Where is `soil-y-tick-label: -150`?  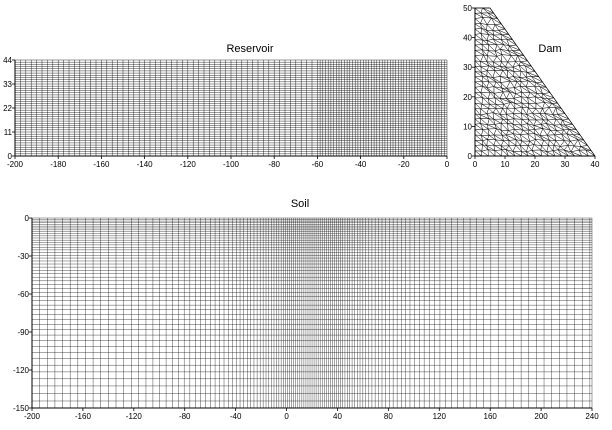 soil-y-tick-label: -150 is located at coordinates (21, 408).